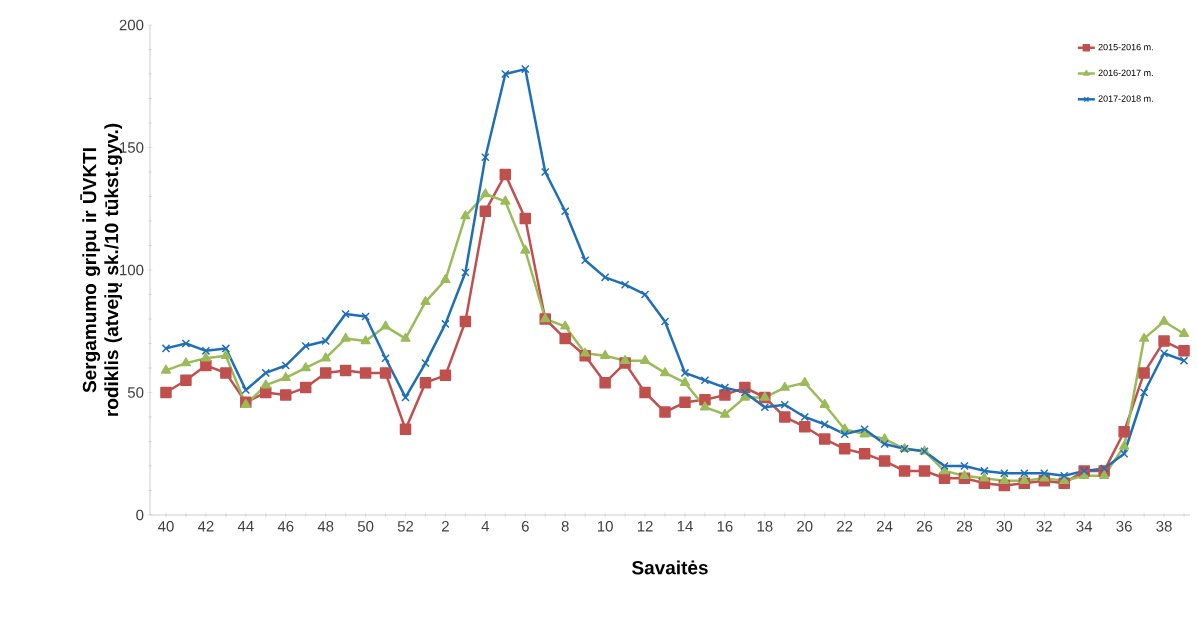 The width and height of the screenshot is (1198, 617). What do you see at coordinates (1124, 526) in the screenshot?
I see `x-tick-label: 36` at bounding box center [1124, 526].